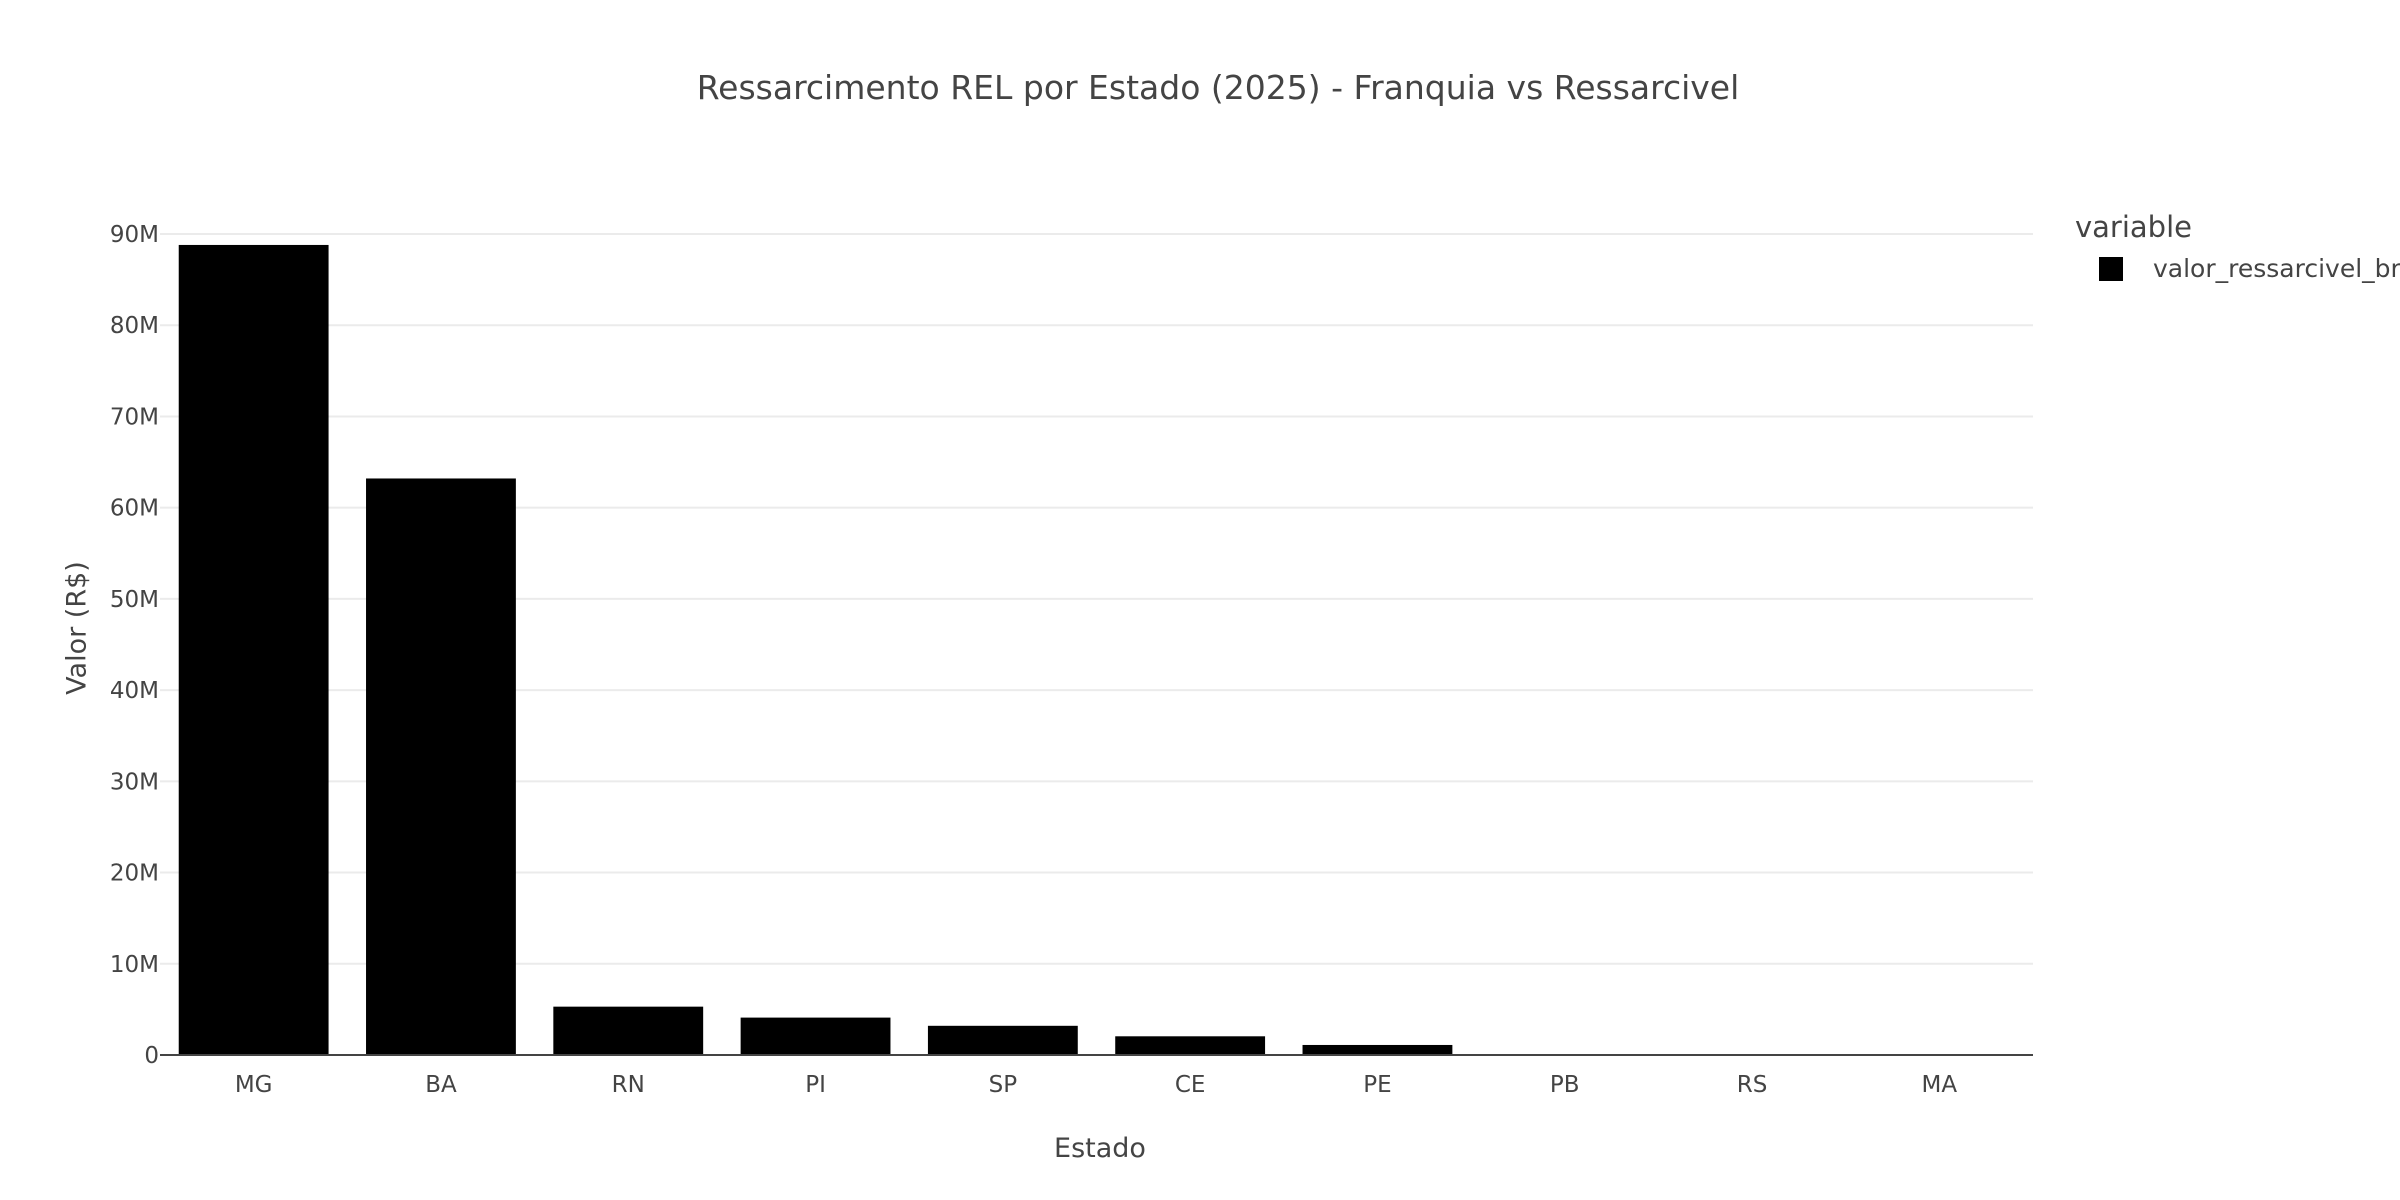  Describe the element at coordinates (815, 1036) in the screenshot. I see `bar-pi` at that location.